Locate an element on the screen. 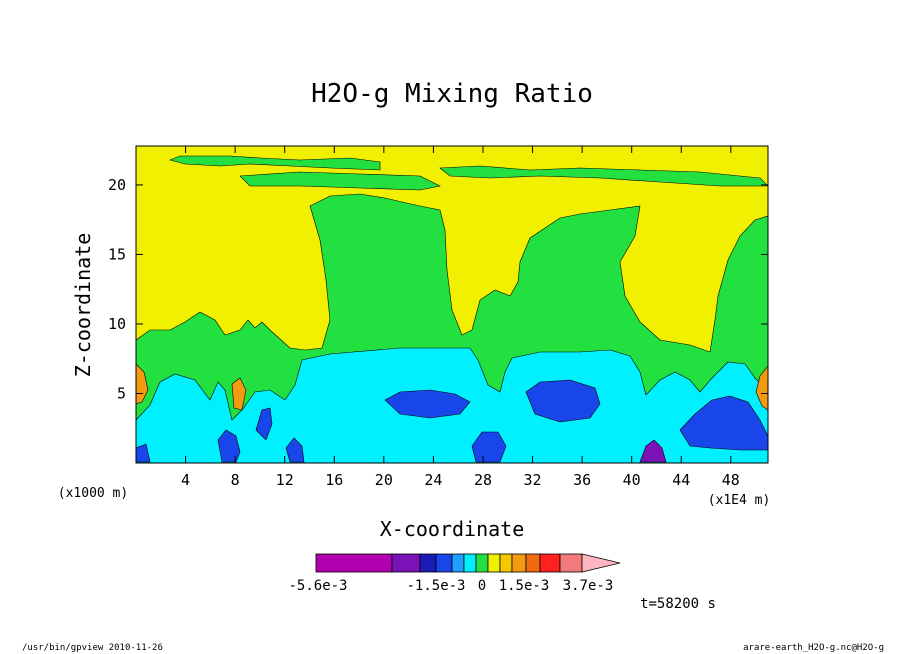 This screenshot has width=904, height=654. y-tick-label: 20 is located at coordinates (117, 185).